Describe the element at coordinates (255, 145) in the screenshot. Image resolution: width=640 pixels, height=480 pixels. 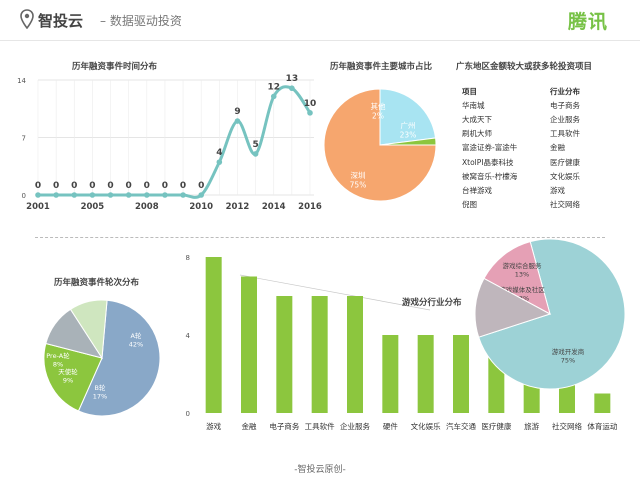
I see `data-label: 5` at that location.